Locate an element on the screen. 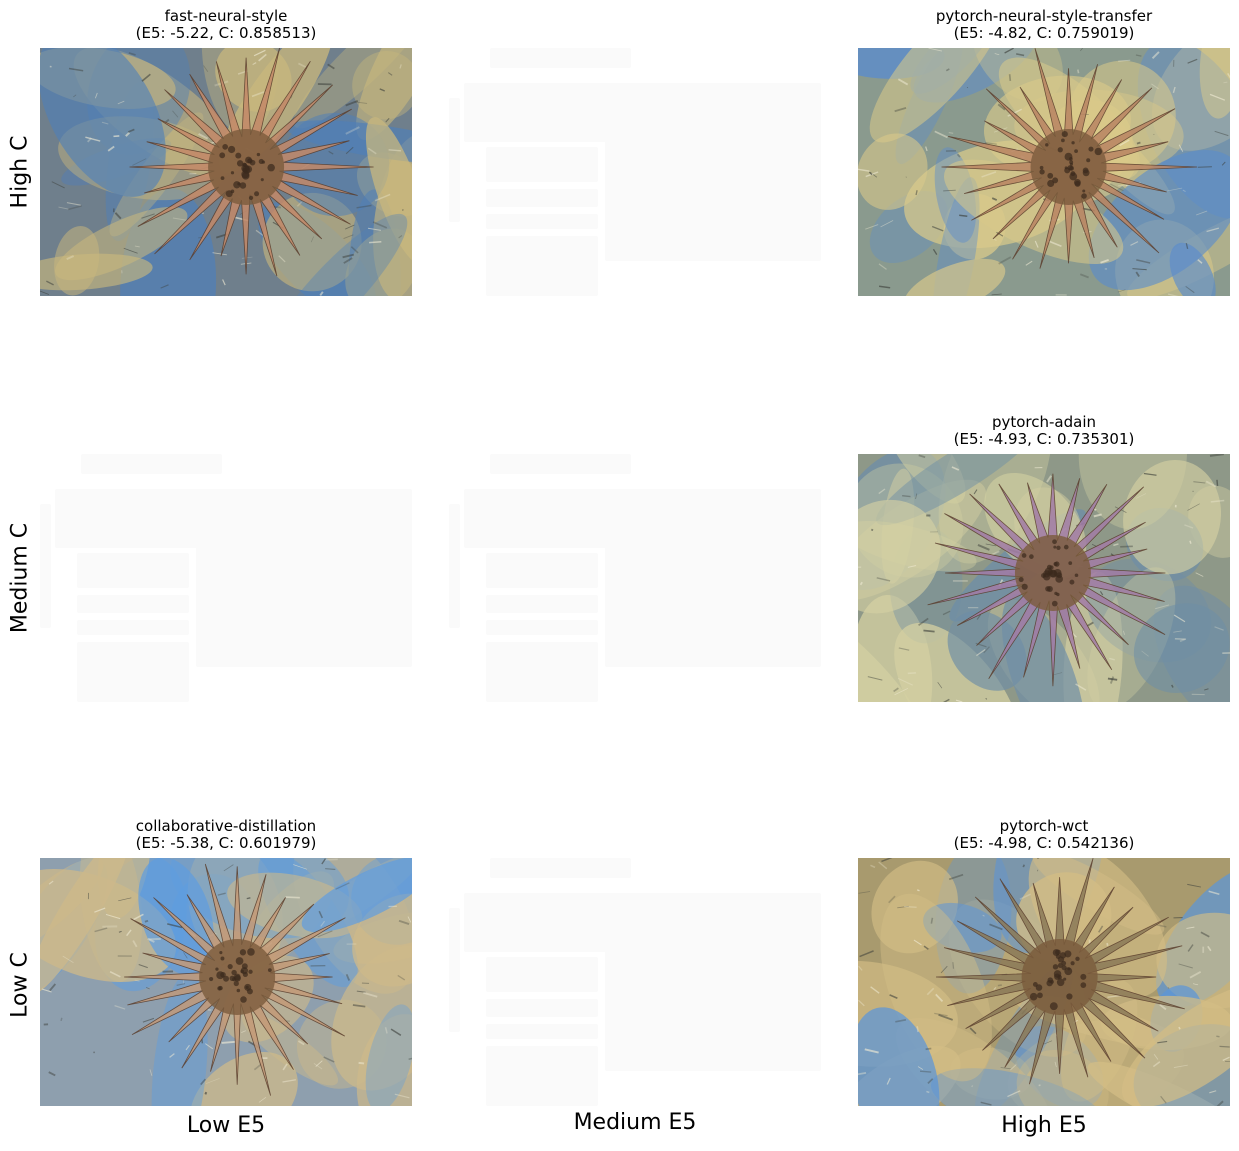  column-label-high-e5: High E5 is located at coordinates (1044, 1125).